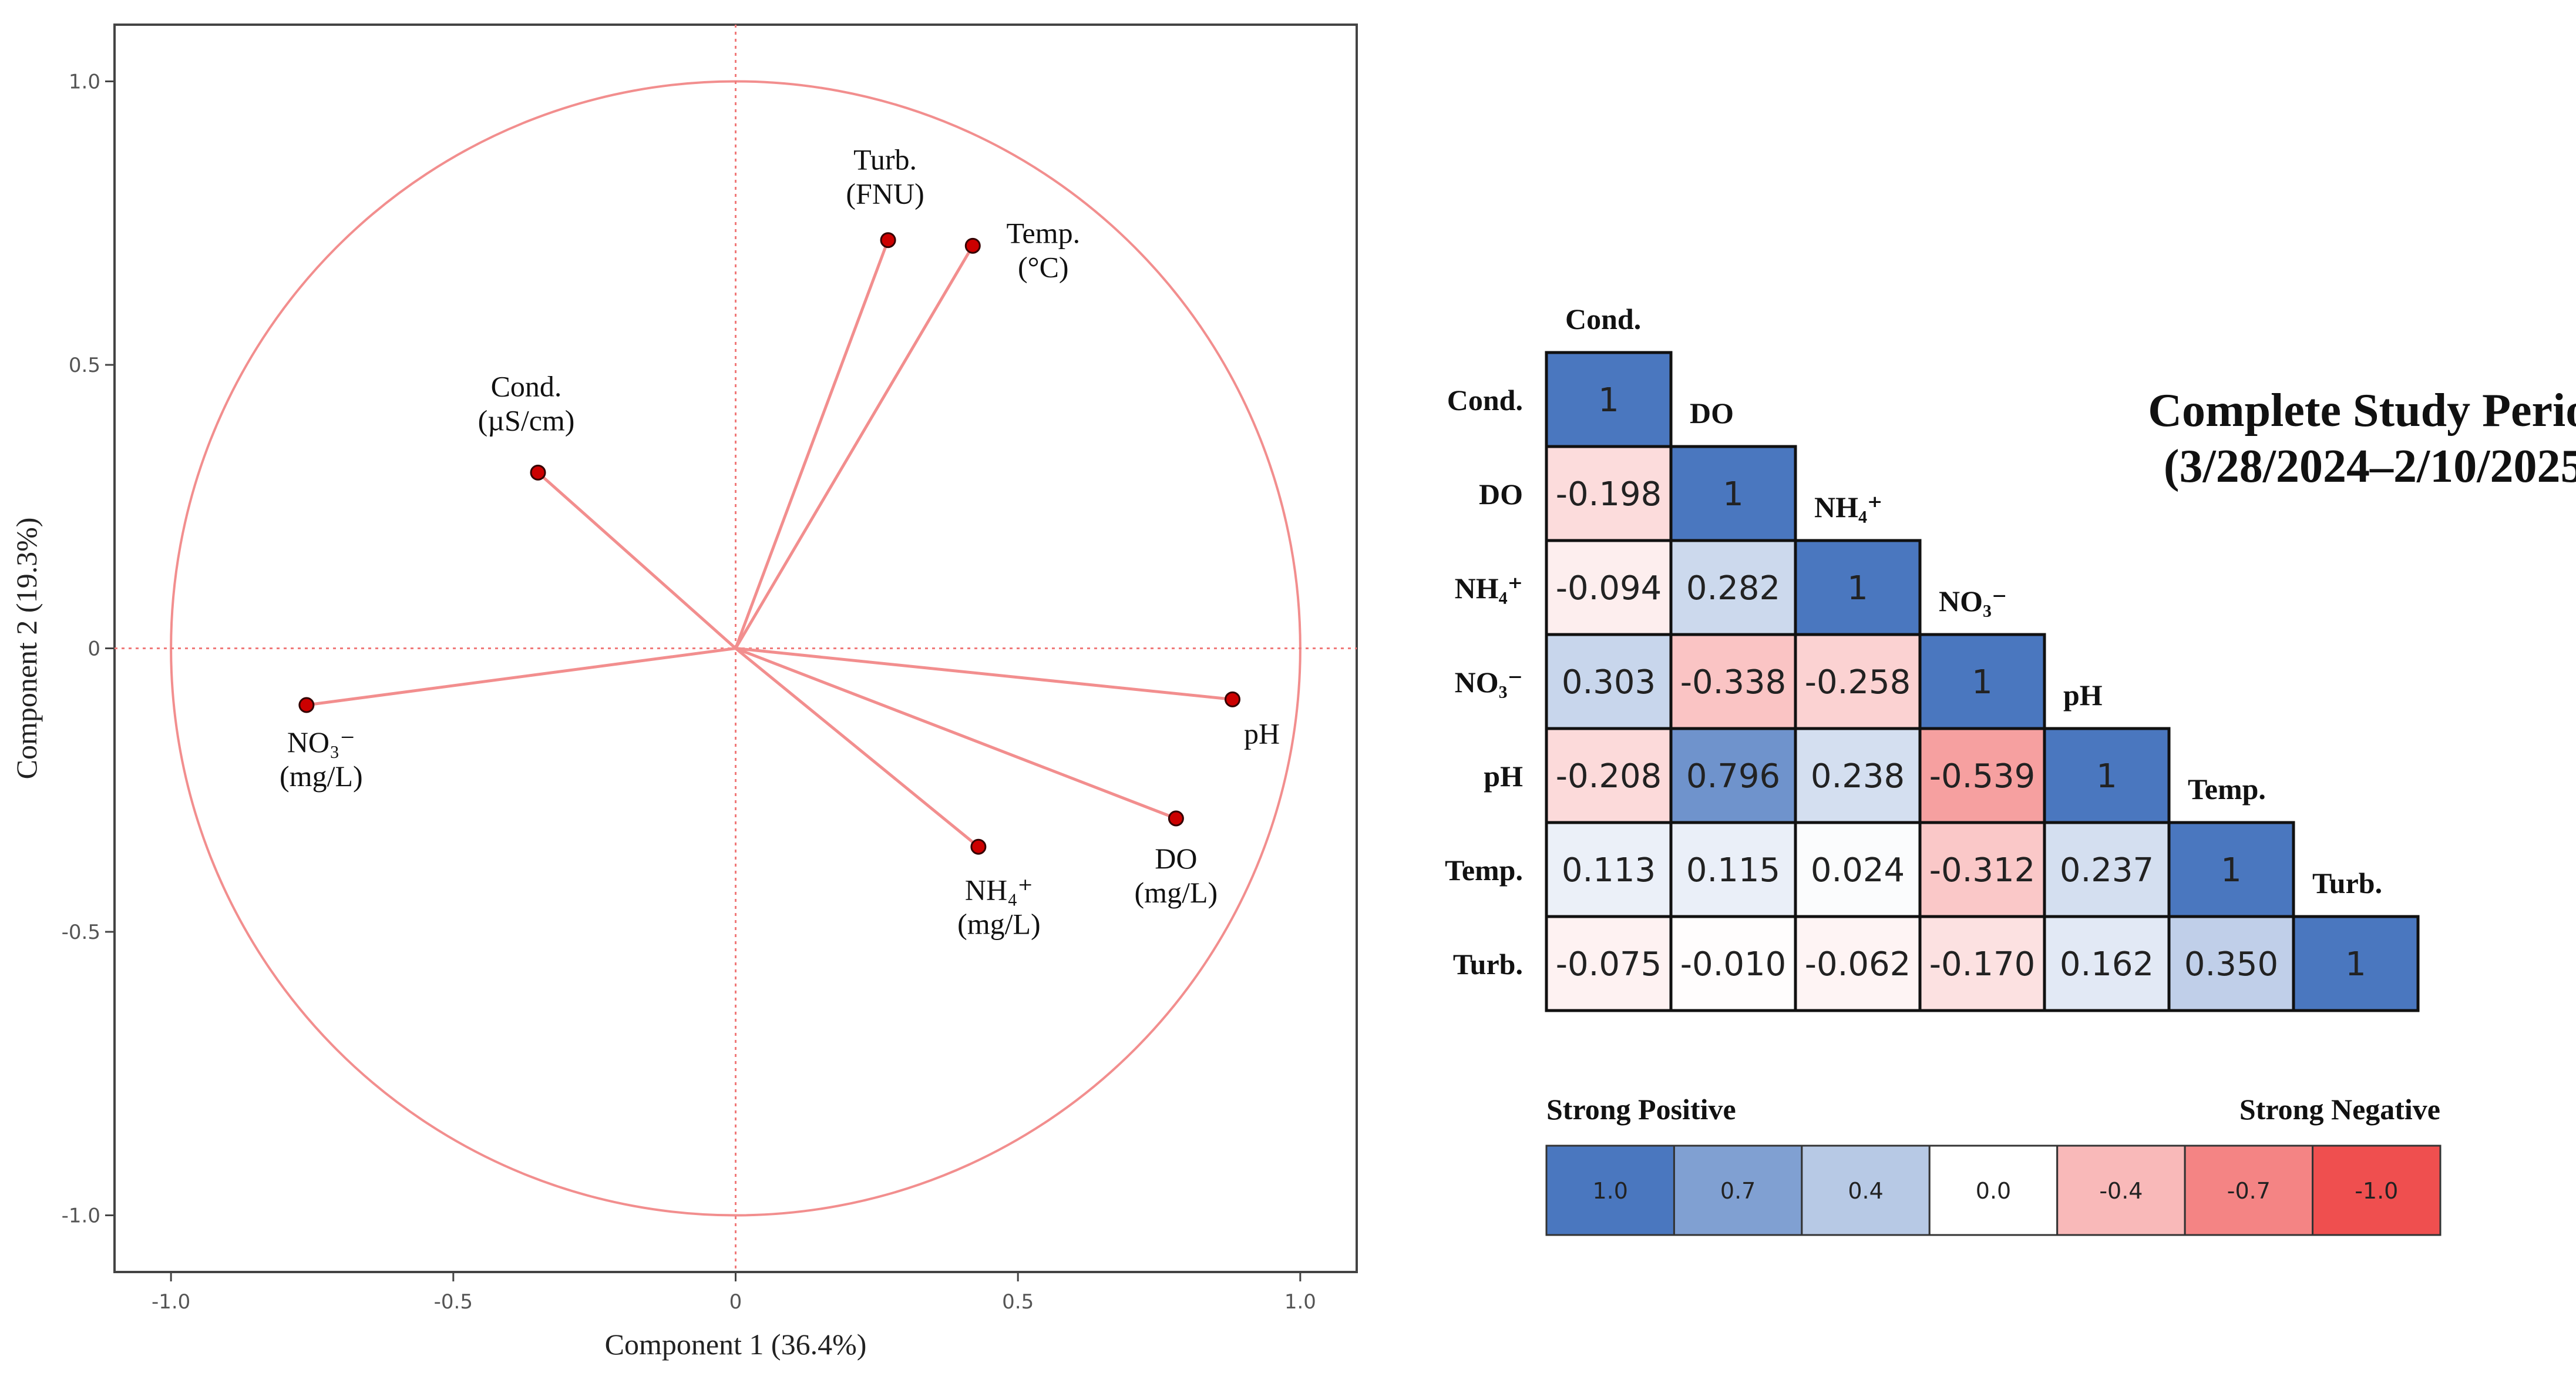  What do you see at coordinates (999, 889) in the screenshot?
I see `loading-label-line: NH₄⁺` at bounding box center [999, 889].